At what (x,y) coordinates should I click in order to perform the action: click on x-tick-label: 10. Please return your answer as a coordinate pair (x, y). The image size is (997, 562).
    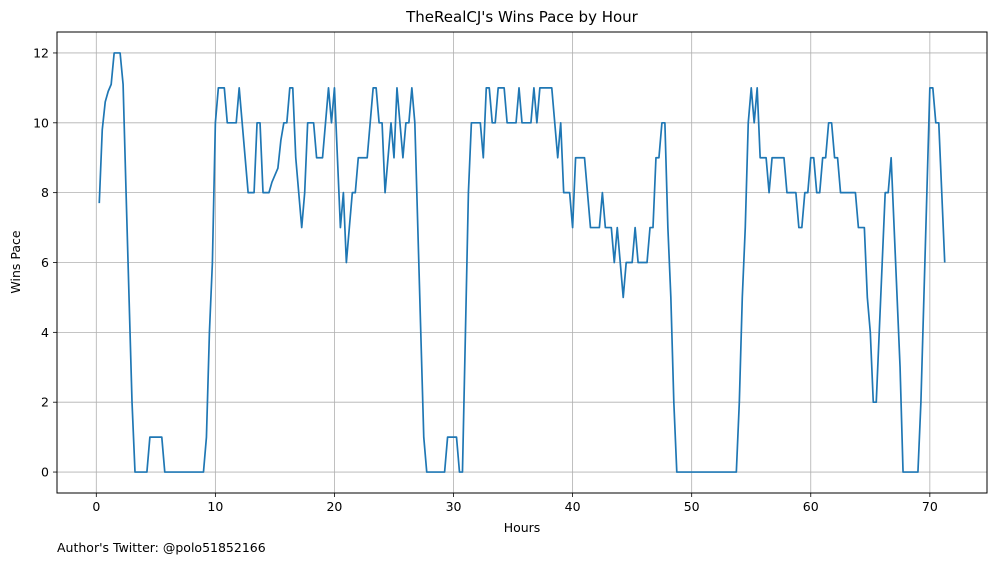
    Looking at the image, I should click on (215, 506).